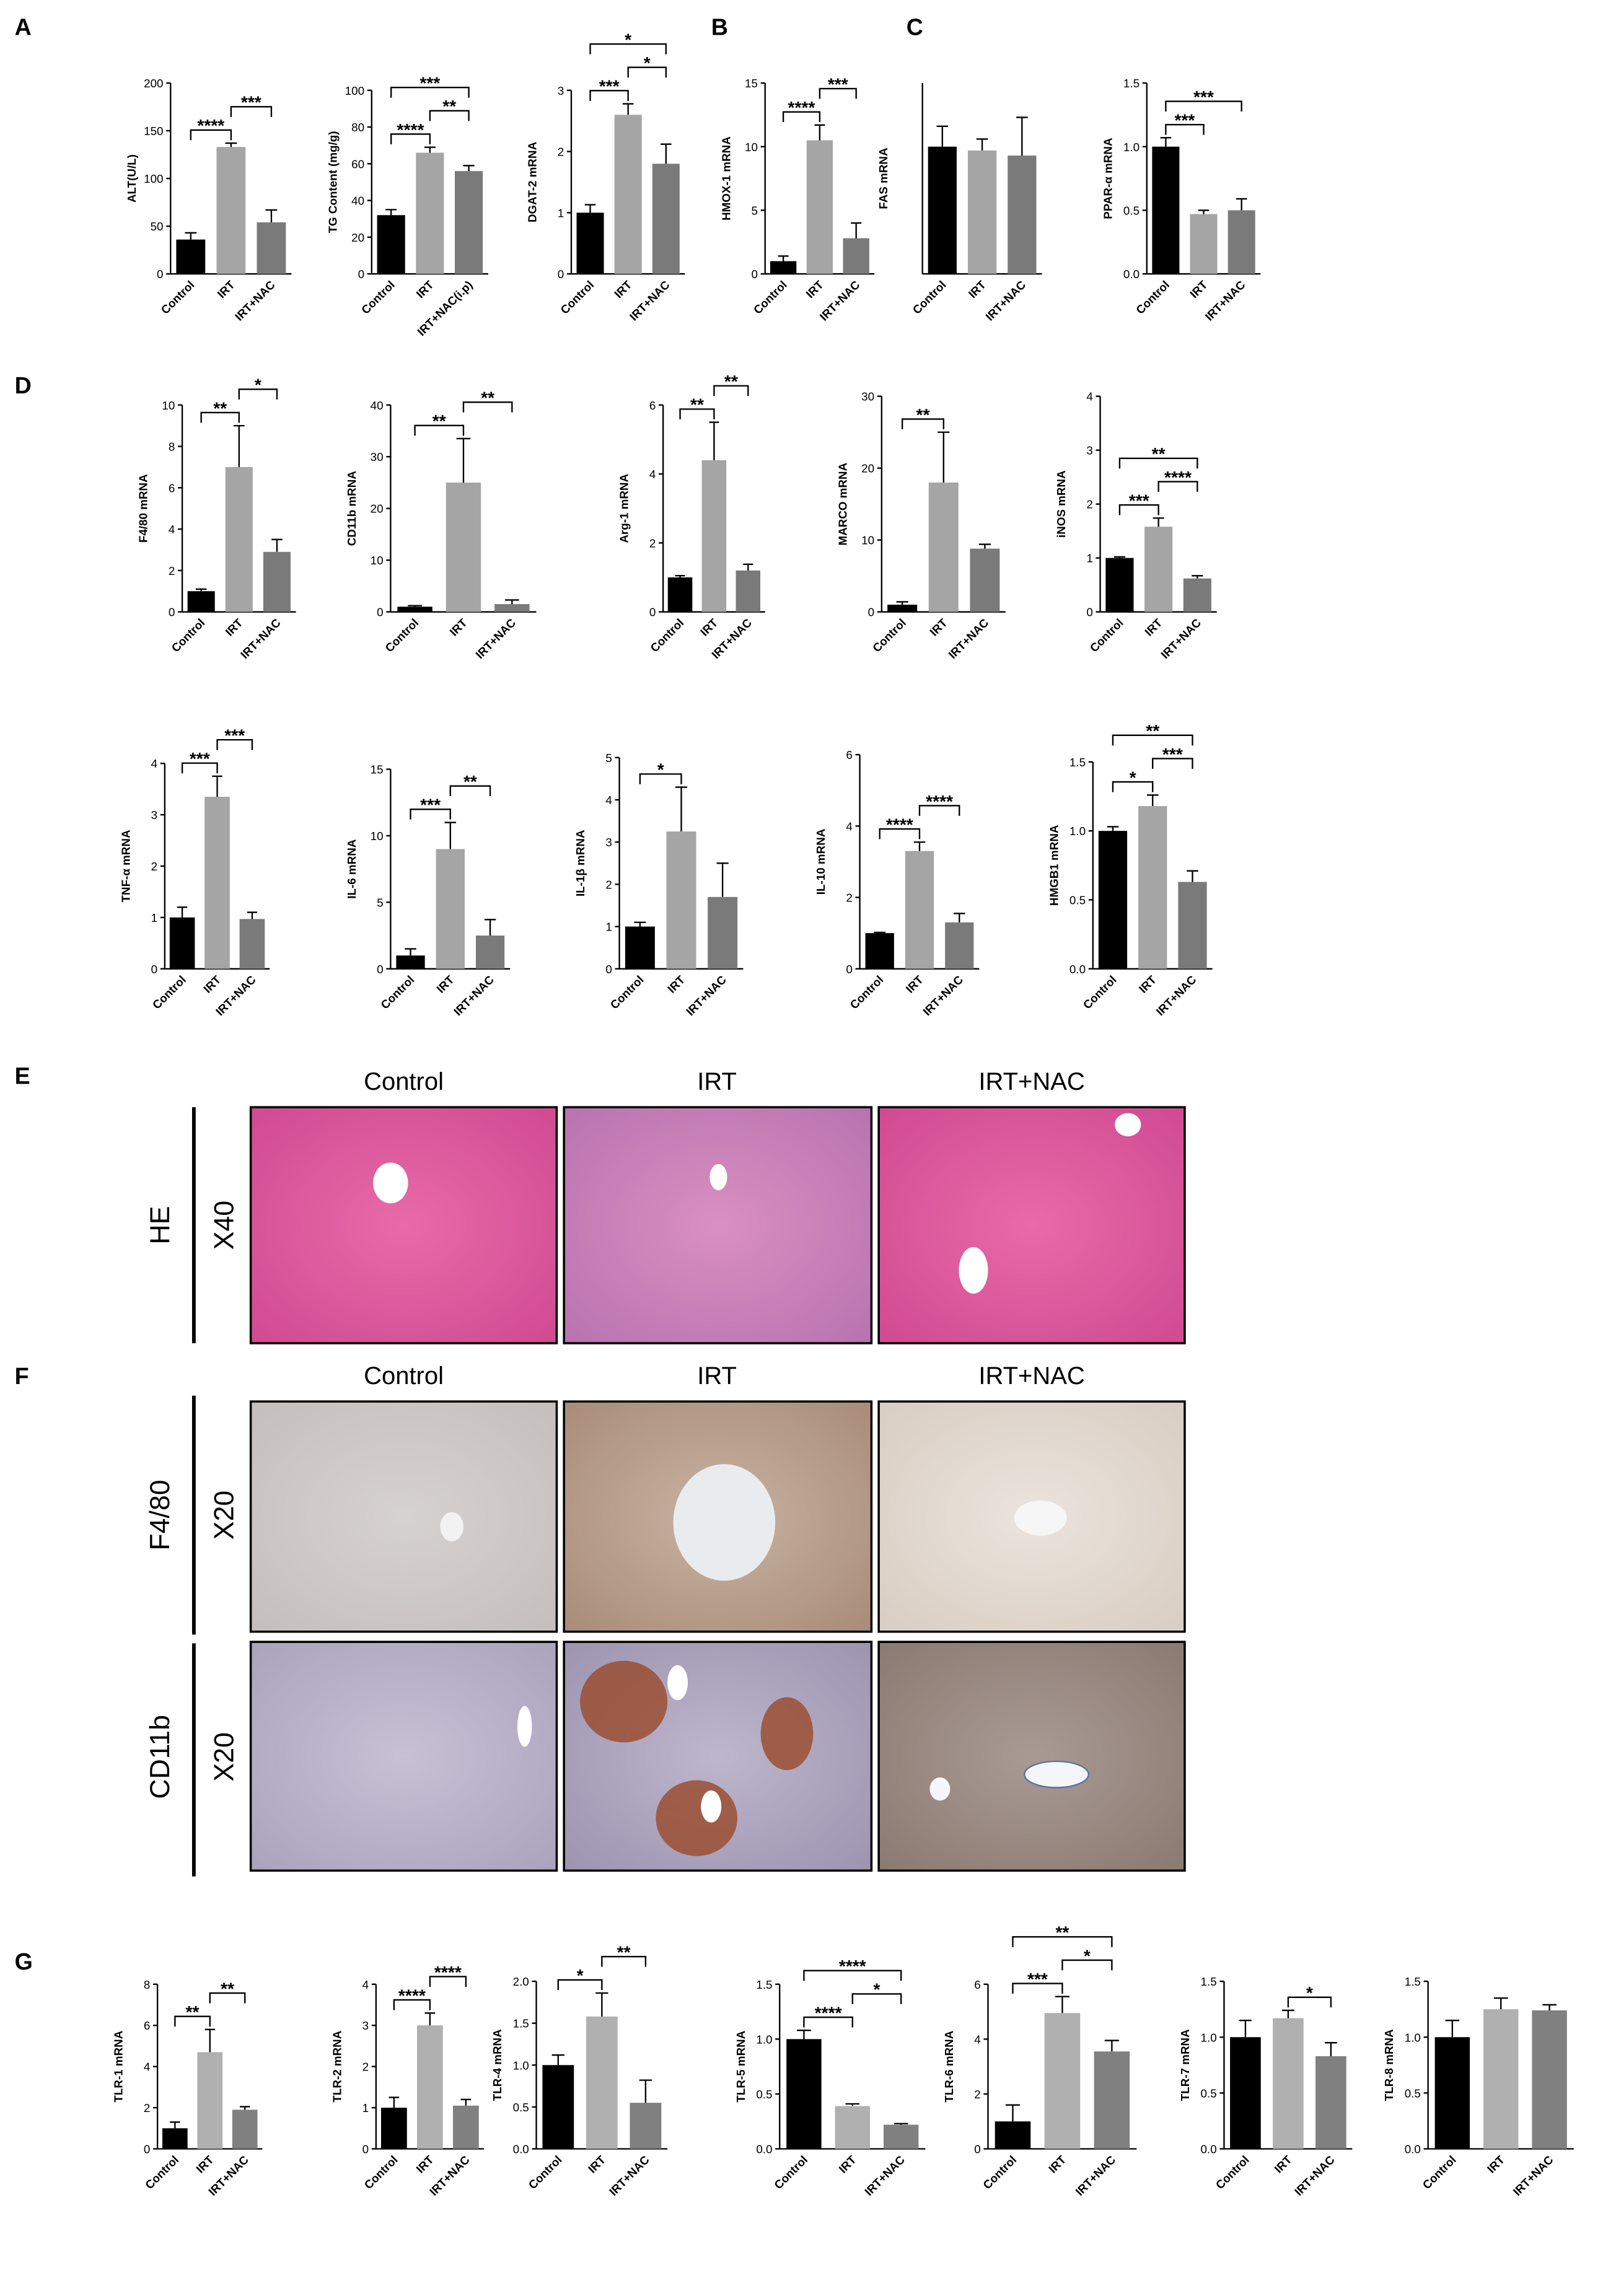 The width and height of the screenshot is (1603, 2296). I want to click on y-tick-label: 0.5, so click(764, 2094).